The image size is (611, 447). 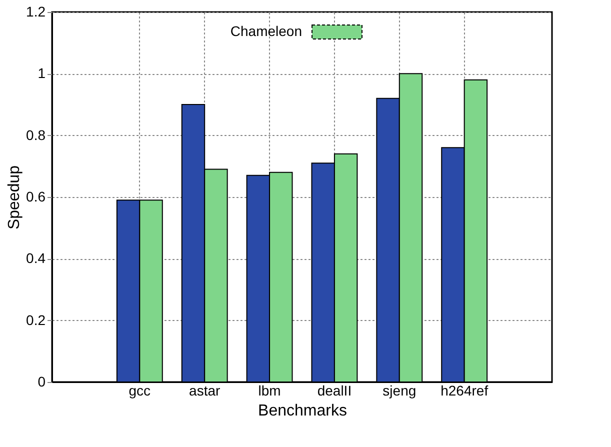 What do you see at coordinates (36, 258) in the screenshot?
I see `y-tick-label: 0.4` at bounding box center [36, 258].